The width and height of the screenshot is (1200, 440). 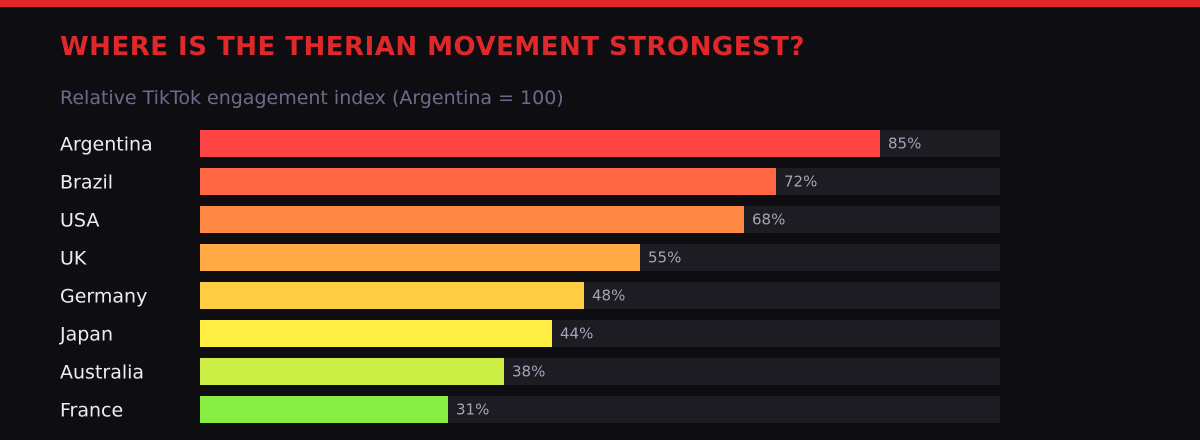 What do you see at coordinates (664, 258) in the screenshot?
I see `value-label-uk: 55%` at bounding box center [664, 258].